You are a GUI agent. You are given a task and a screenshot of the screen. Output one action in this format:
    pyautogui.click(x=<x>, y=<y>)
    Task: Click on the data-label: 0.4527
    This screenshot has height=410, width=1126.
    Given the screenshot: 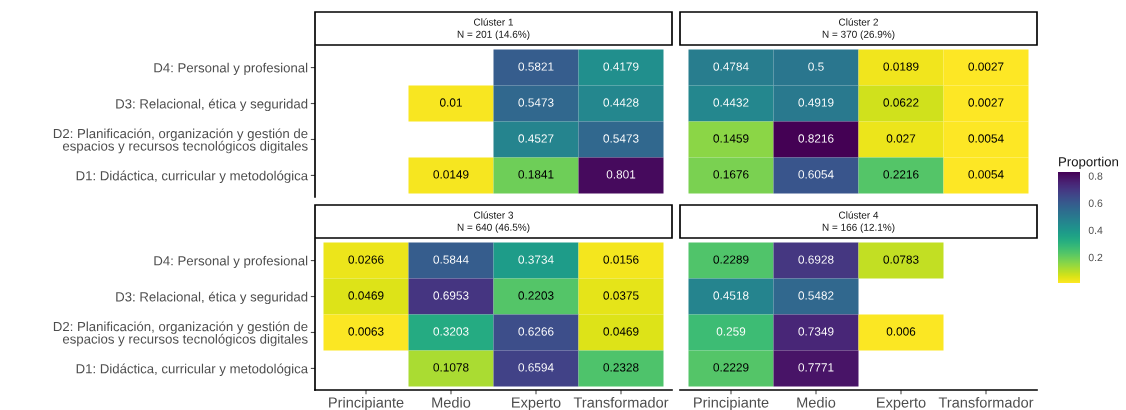 What is the action you would take?
    pyautogui.click(x=536, y=138)
    